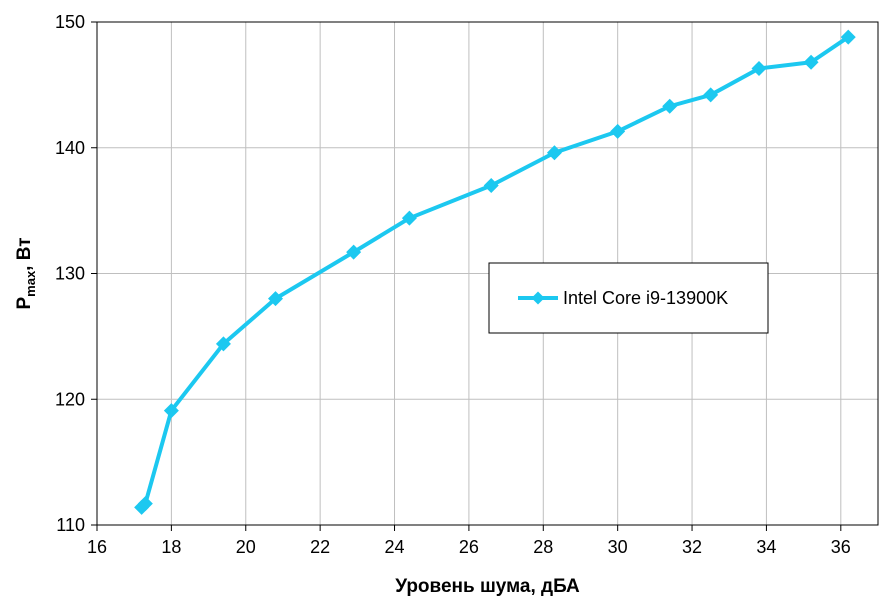  I want to click on y-tick-label-120: 120, so click(70, 399).